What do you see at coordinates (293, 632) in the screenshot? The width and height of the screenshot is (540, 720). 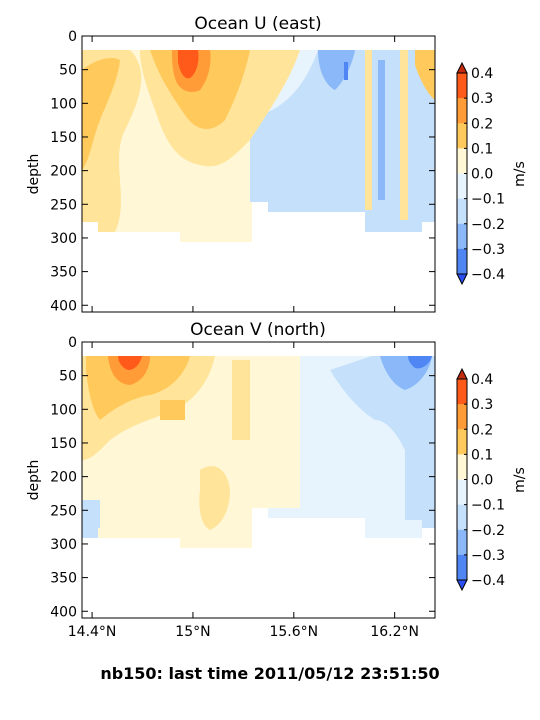 I see `x-tick-label: 15.6°N` at bounding box center [293, 632].